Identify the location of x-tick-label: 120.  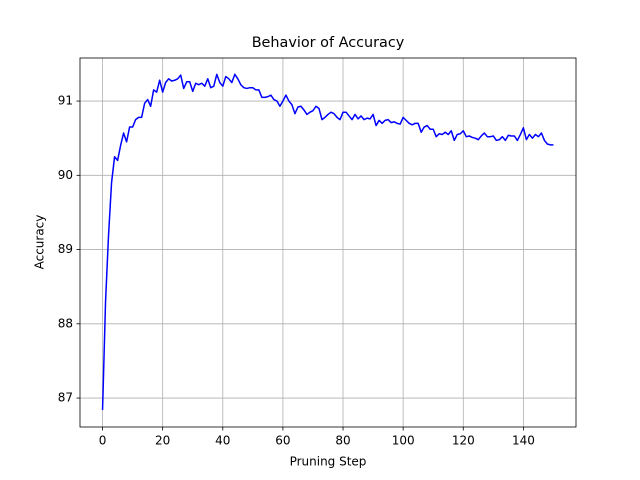
(463, 441).